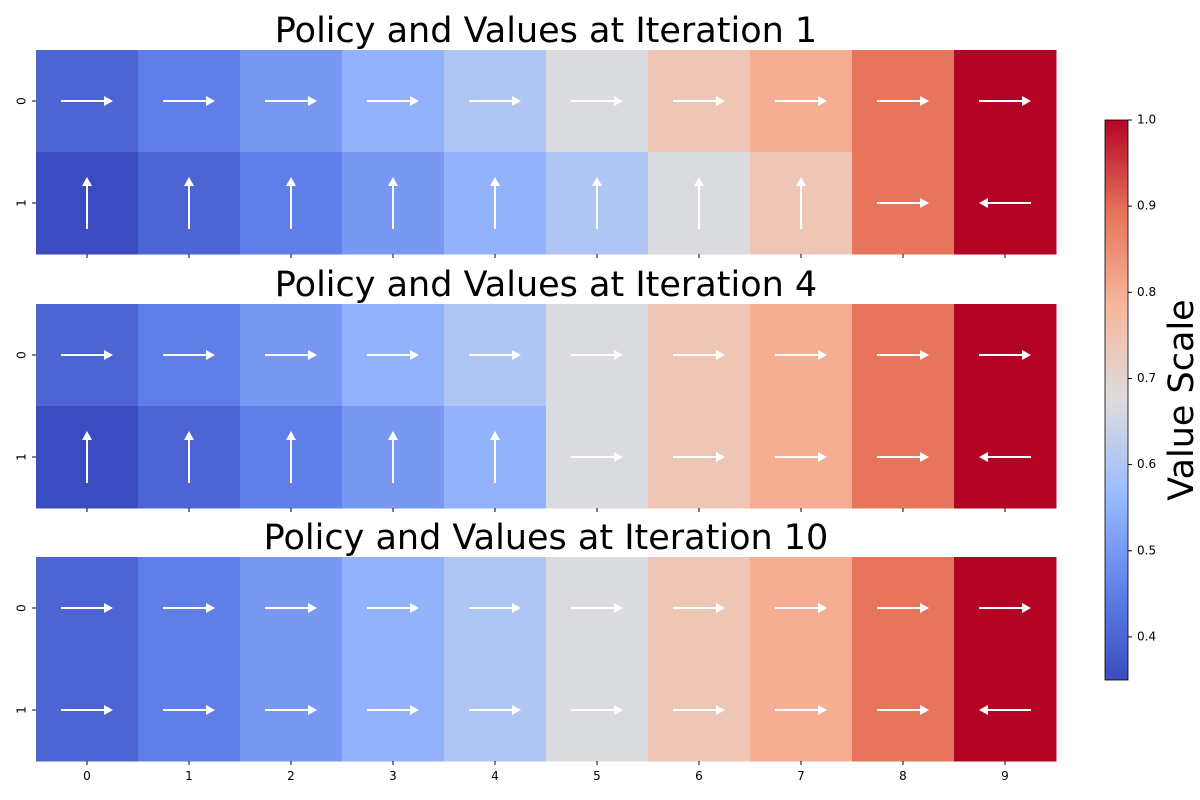 Image resolution: width=1200 pixels, height=800 pixels. Describe the element at coordinates (546, 538) in the screenshot. I see `panel-title: Policy and Values at Iteration 10` at that location.